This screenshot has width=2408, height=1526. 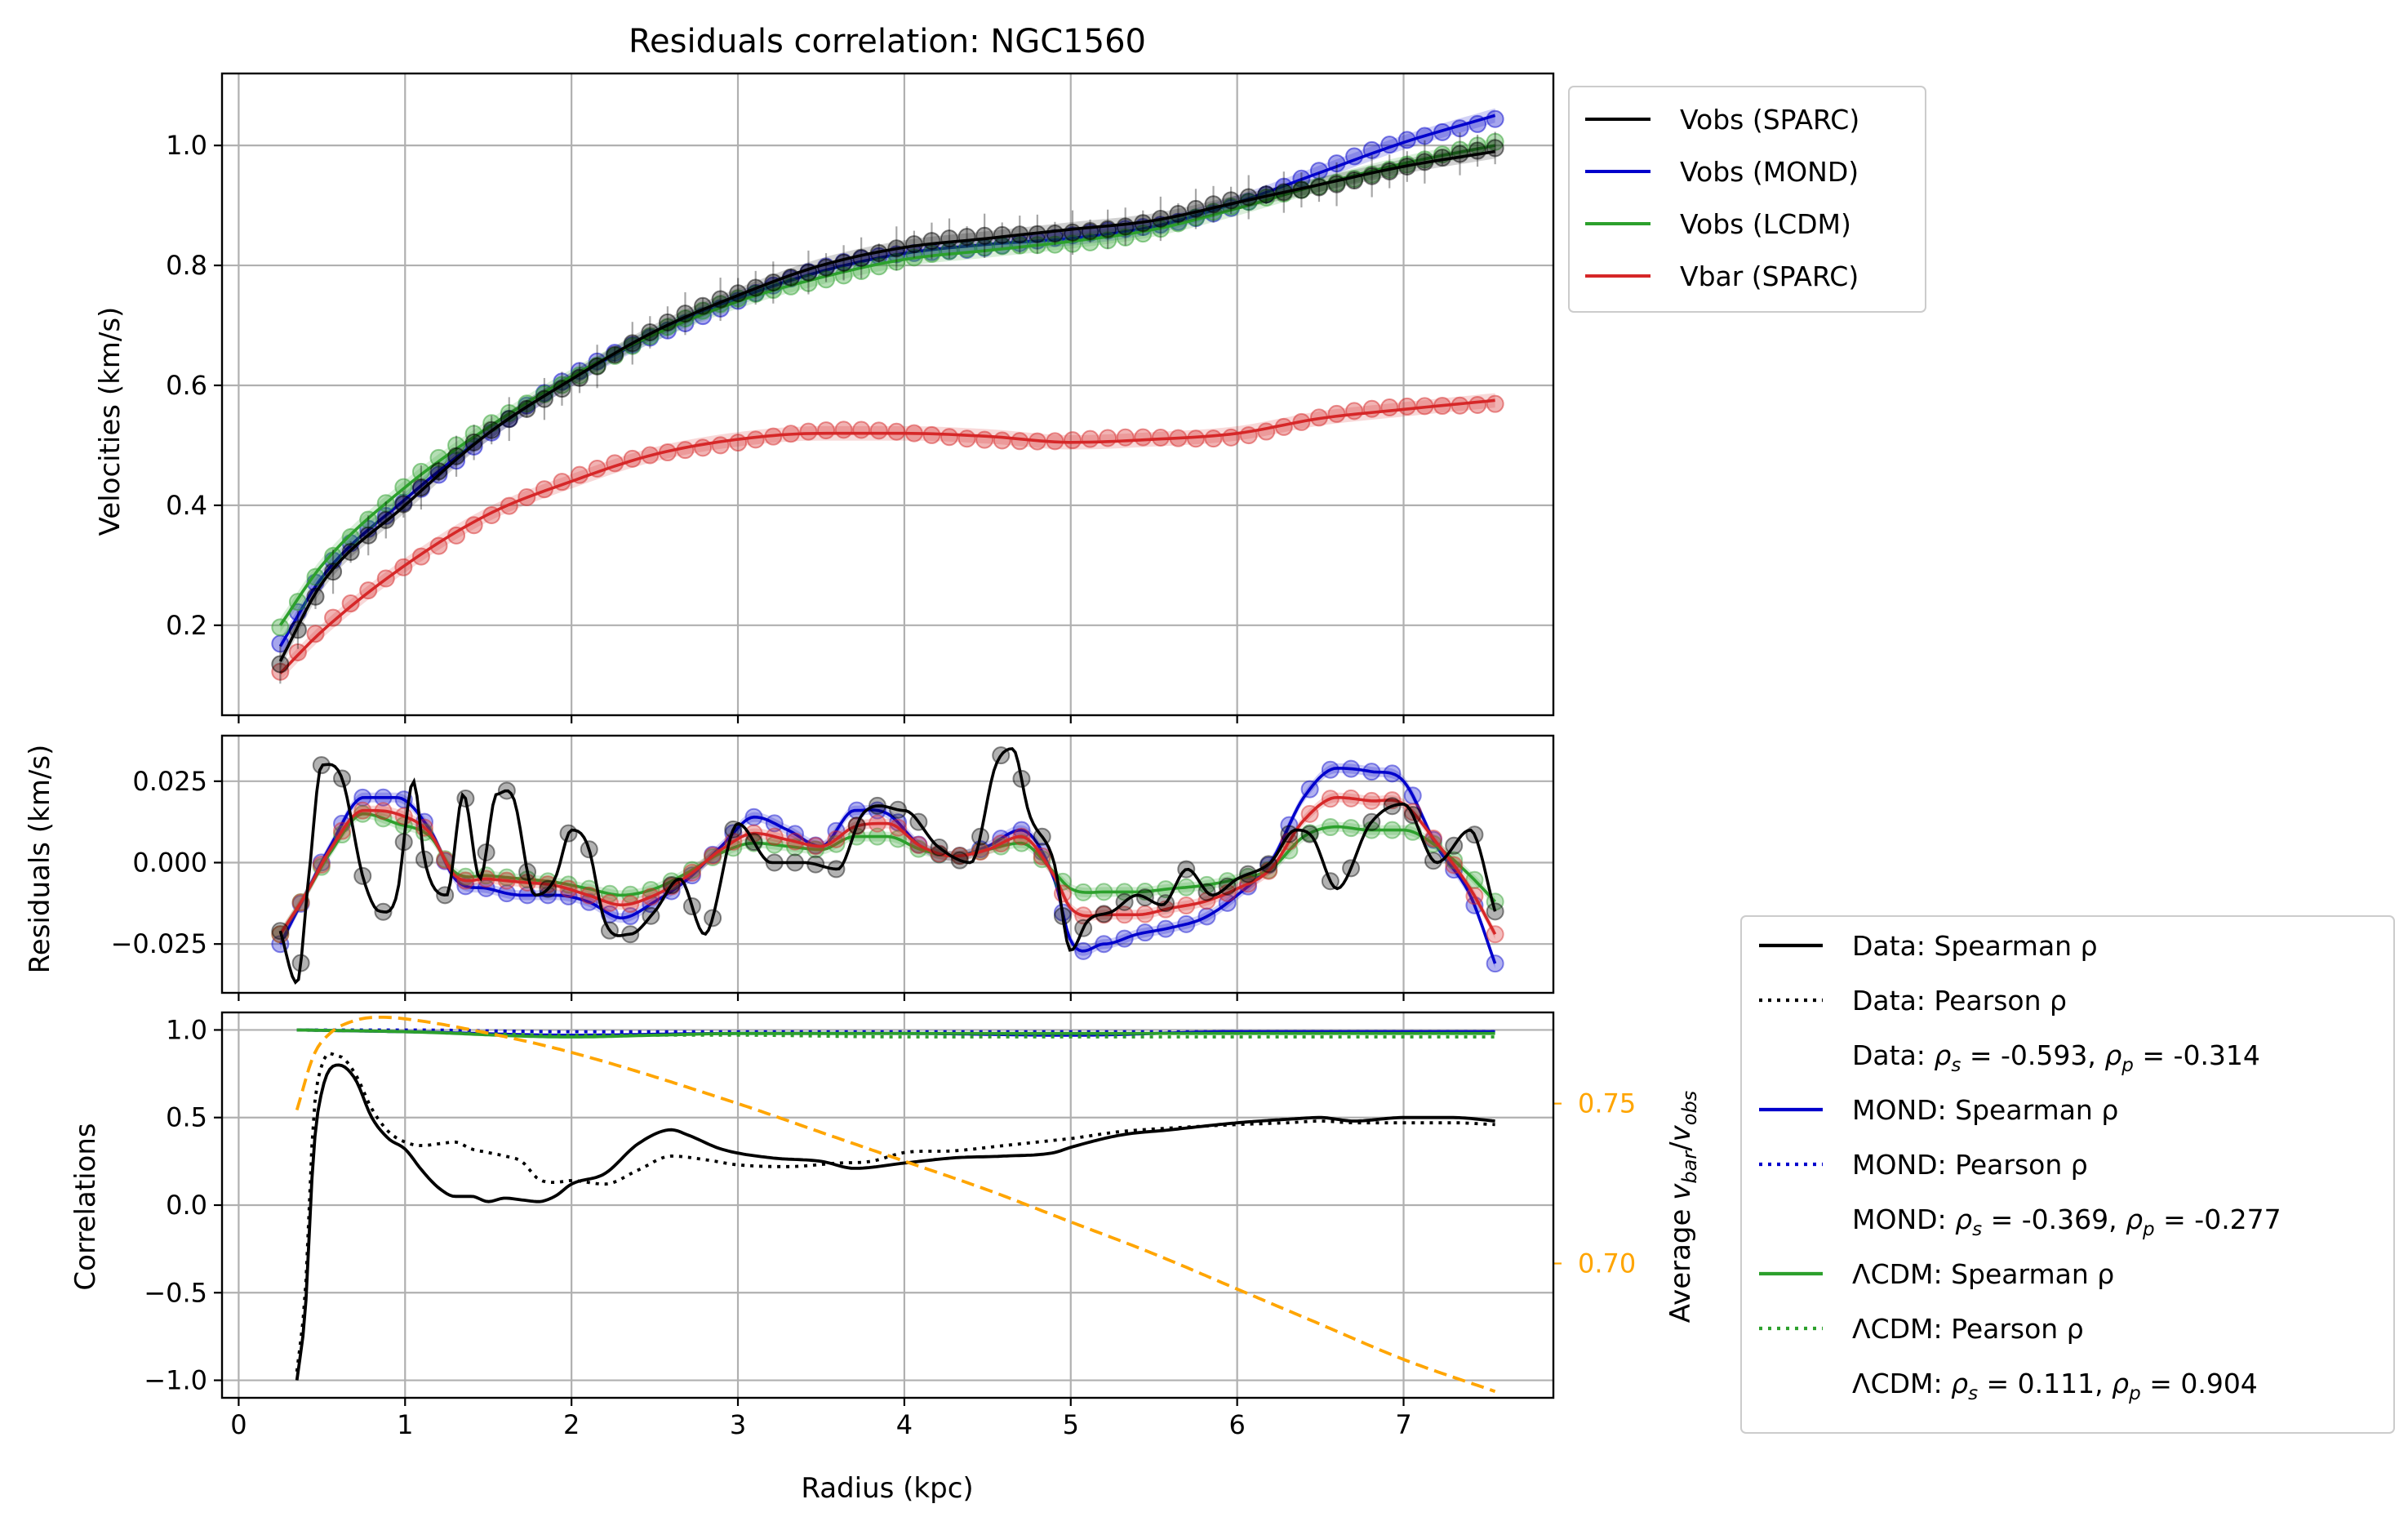 I want to click on x-tick-label: 1, so click(x=405, y=1424).